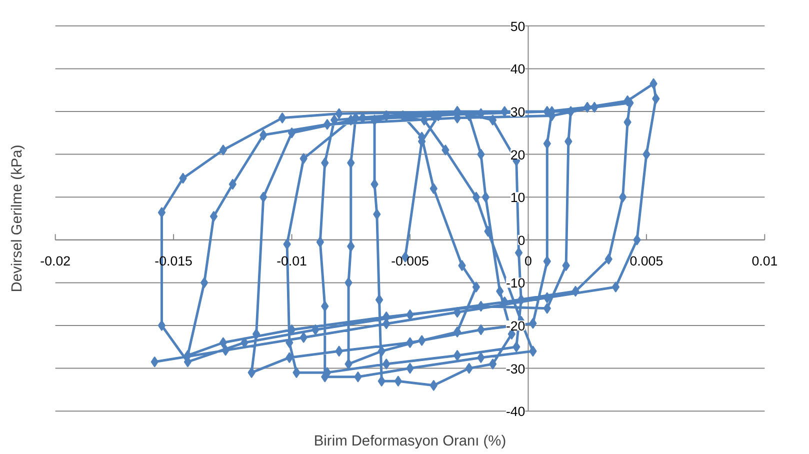 Image resolution: width=809 pixels, height=454 pixels. I want to click on y-tick-label: -40, so click(516, 412).